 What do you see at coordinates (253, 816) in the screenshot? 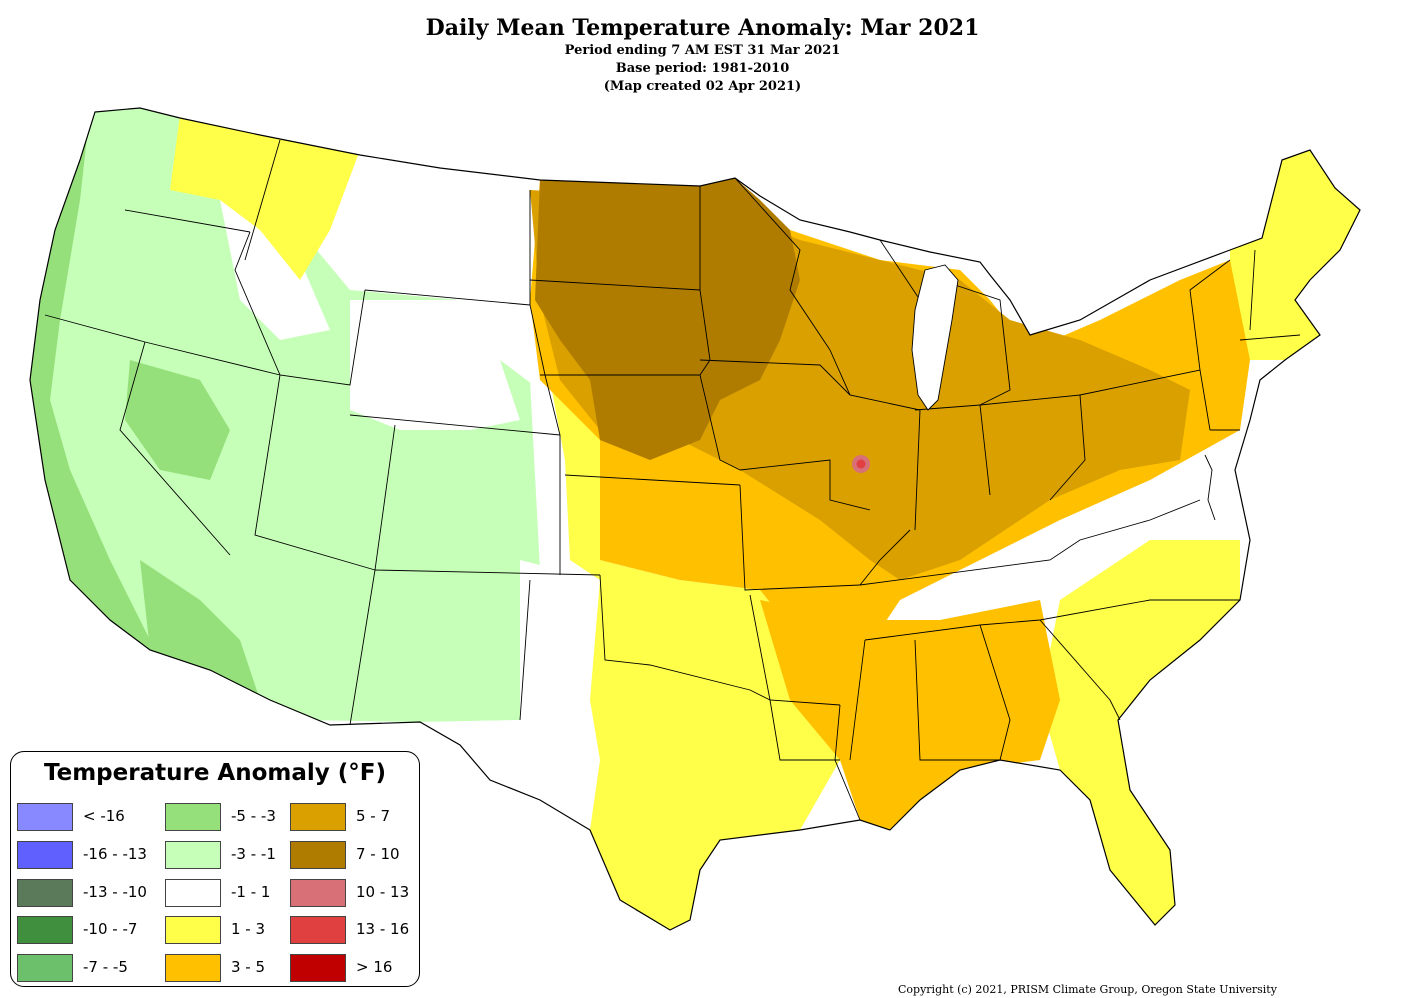
I see `legend-label: -5 - -3` at bounding box center [253, 816].